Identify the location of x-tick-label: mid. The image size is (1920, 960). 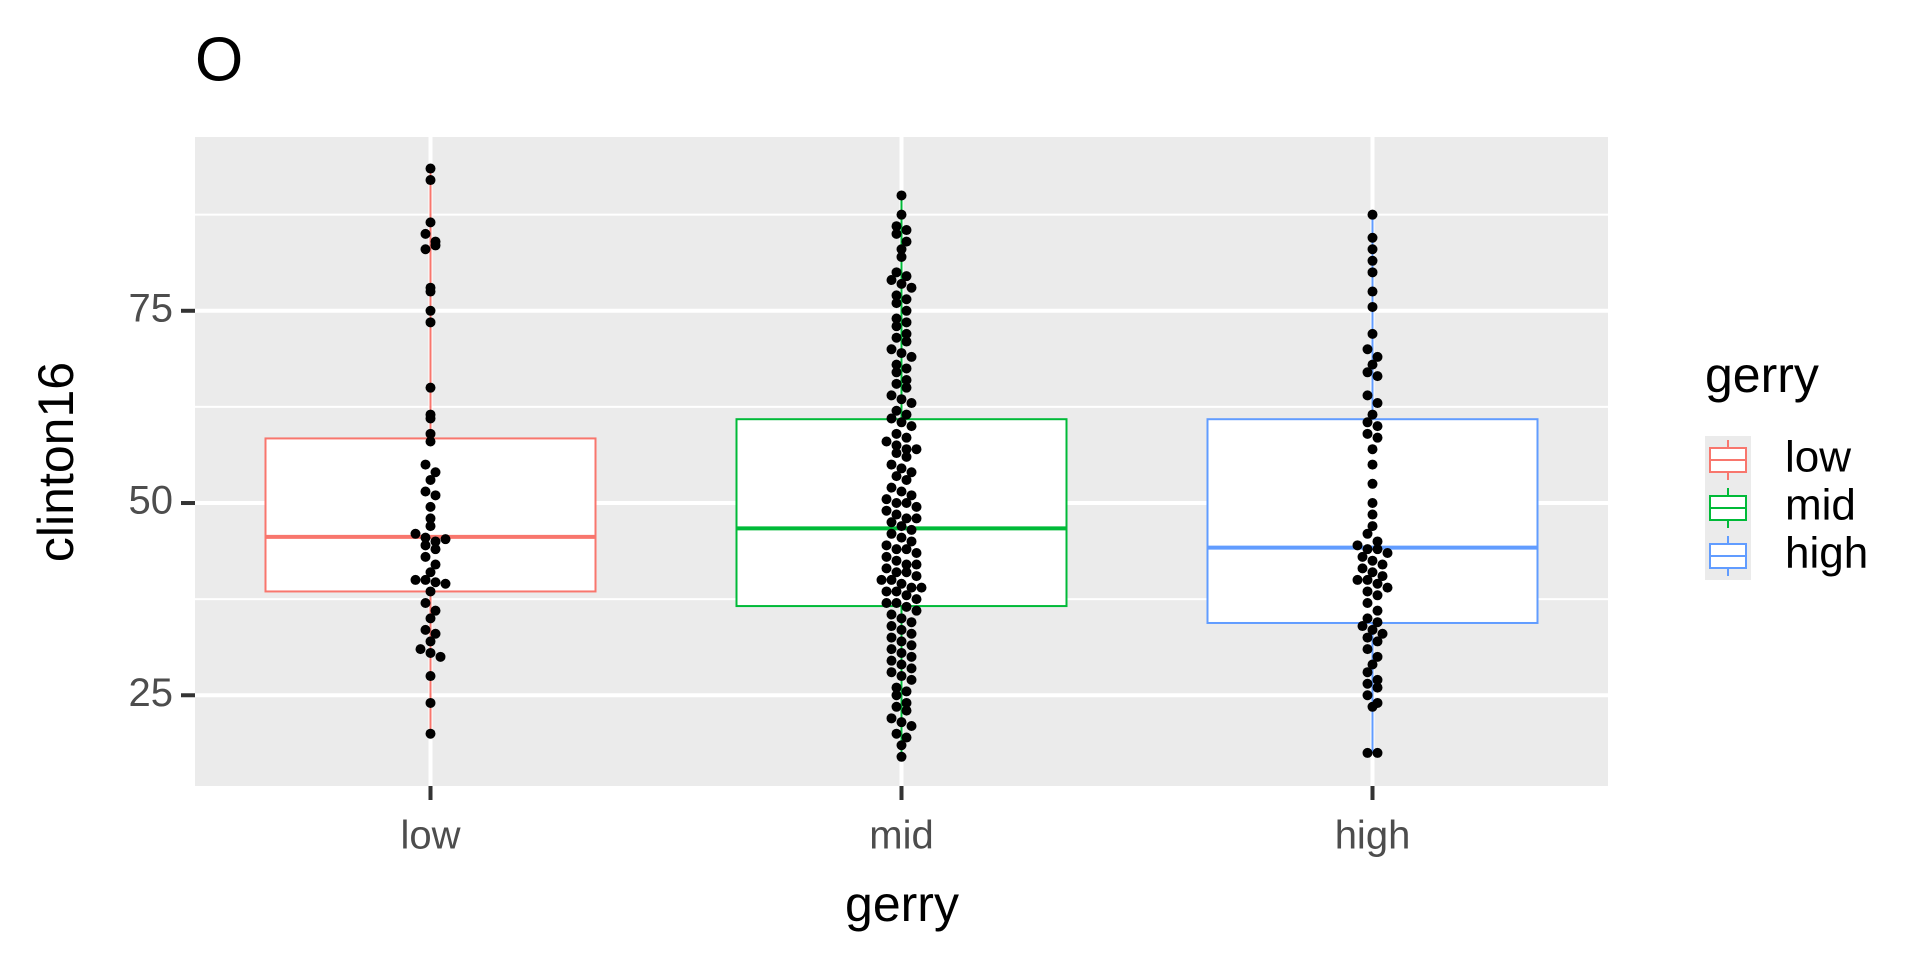
(901, 836).